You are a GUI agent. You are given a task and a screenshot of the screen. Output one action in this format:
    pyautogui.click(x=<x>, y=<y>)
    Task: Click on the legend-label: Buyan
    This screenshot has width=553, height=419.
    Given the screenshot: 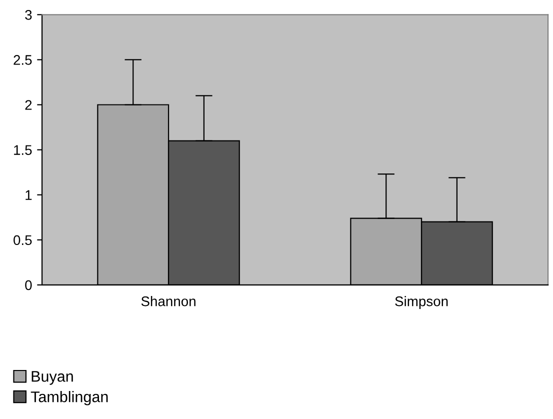 What is the action you would take?
    pyautogui.click(x=52, y=378)
    